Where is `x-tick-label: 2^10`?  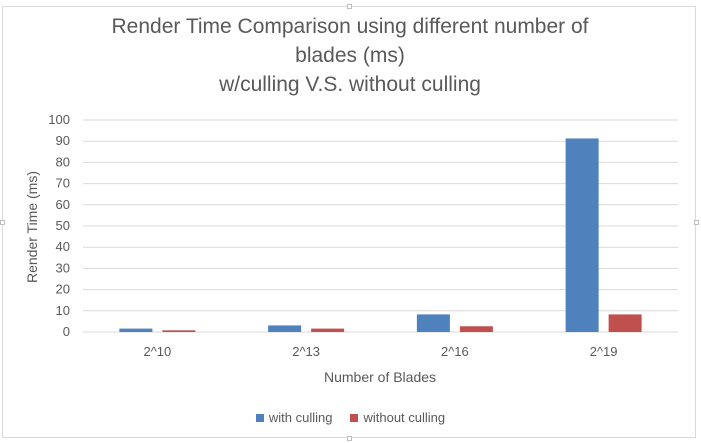 x-tick-label: 2^10 is located at coordinates (157, 351).